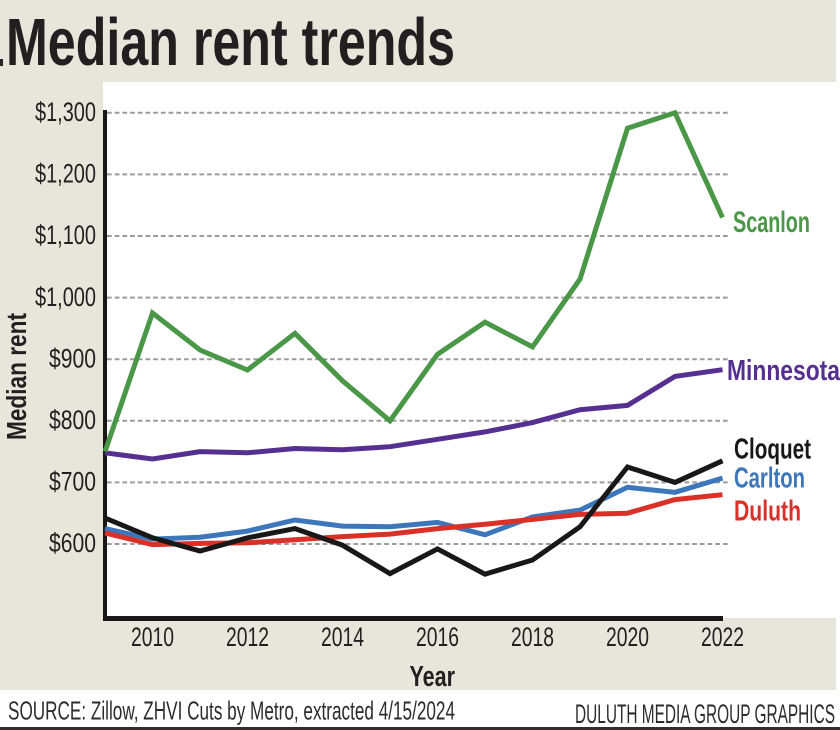  I want to click on svg-text: 2012, so click(247, 637).